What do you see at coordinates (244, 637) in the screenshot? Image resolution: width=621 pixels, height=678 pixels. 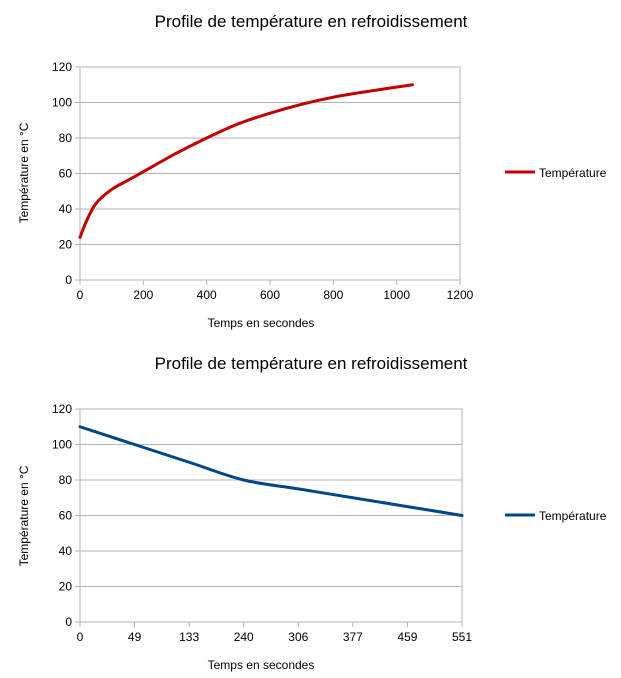 I see `x-tick-label: 240` at bounding box center [244, 637].